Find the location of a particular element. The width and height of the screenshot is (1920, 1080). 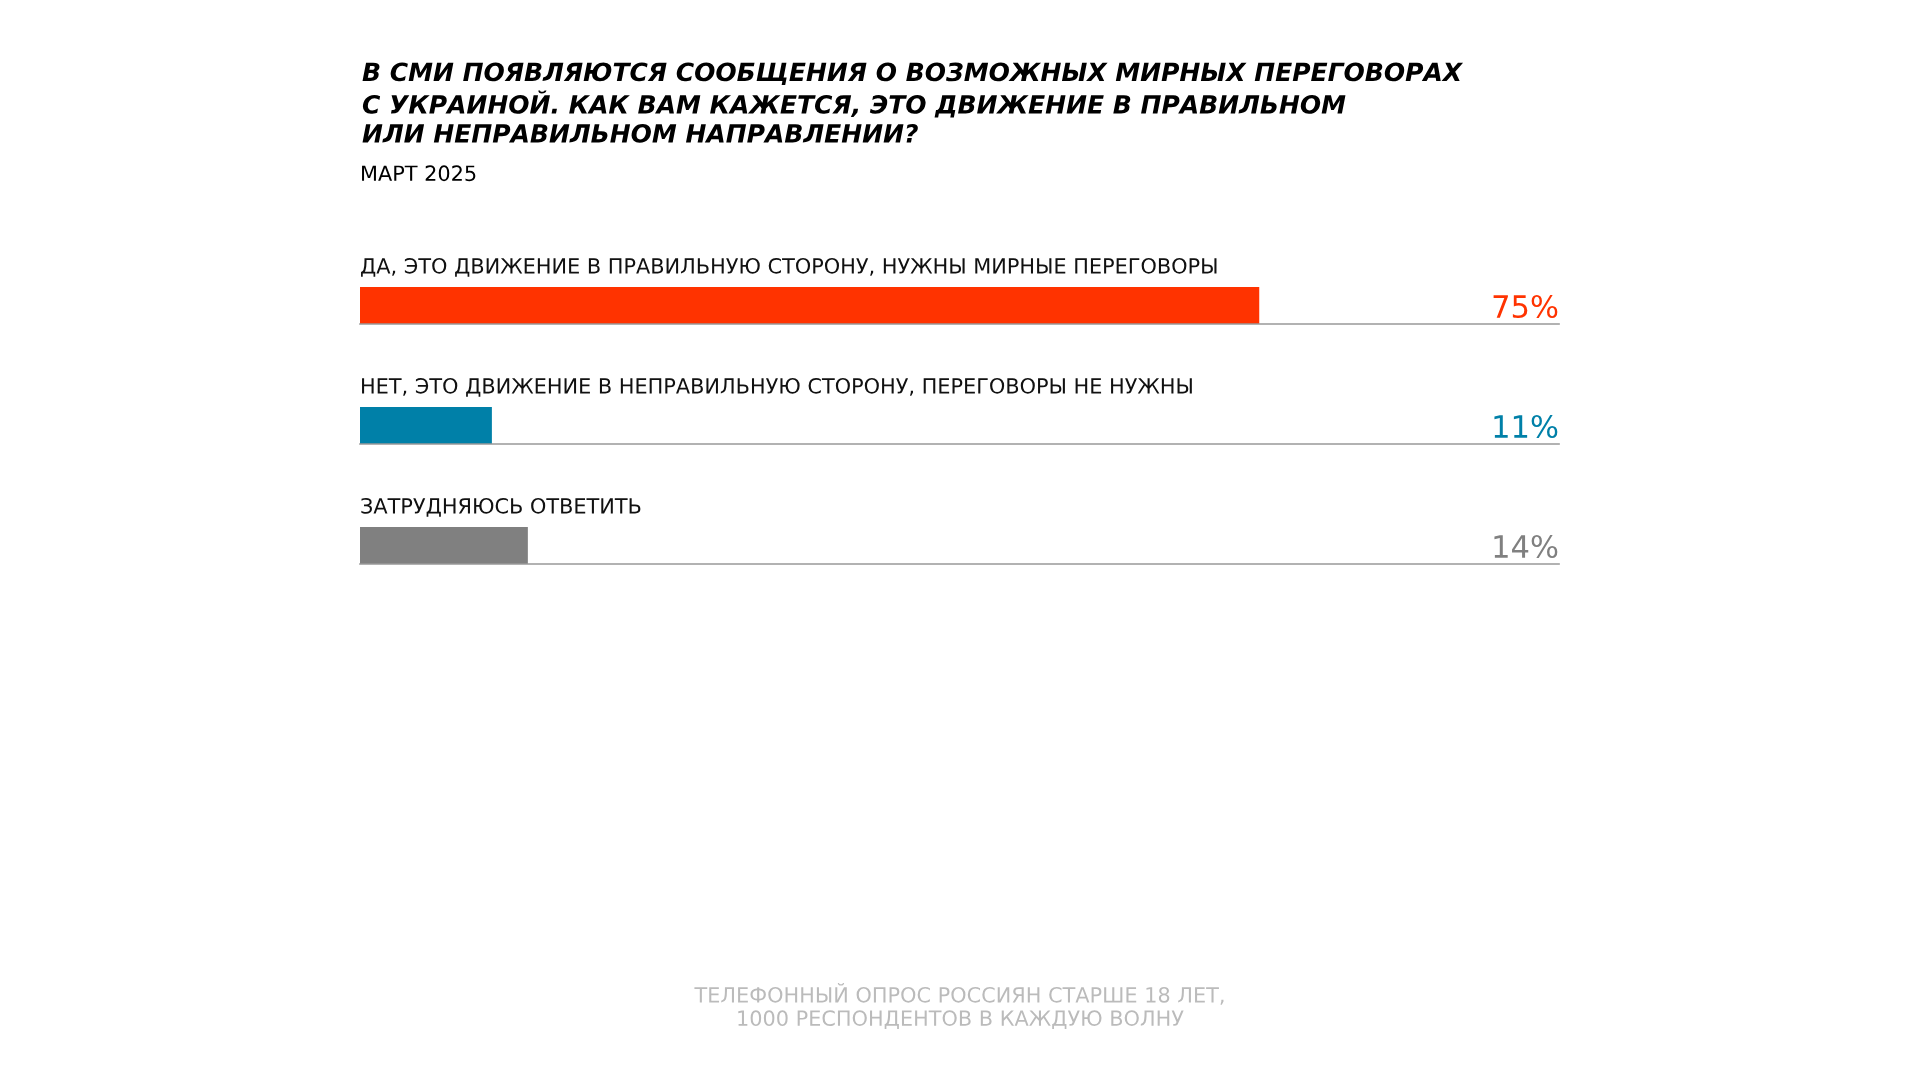

text: ТЕЛЕФОННЫЙ ОПРОС РОССИЯН СТАРШЕ 18 ЛЕТ, 1000 РЕСПОНДЕНТОВ В КАЖДУЮ ВОЛНУ is located at coordinates (959, 1006).